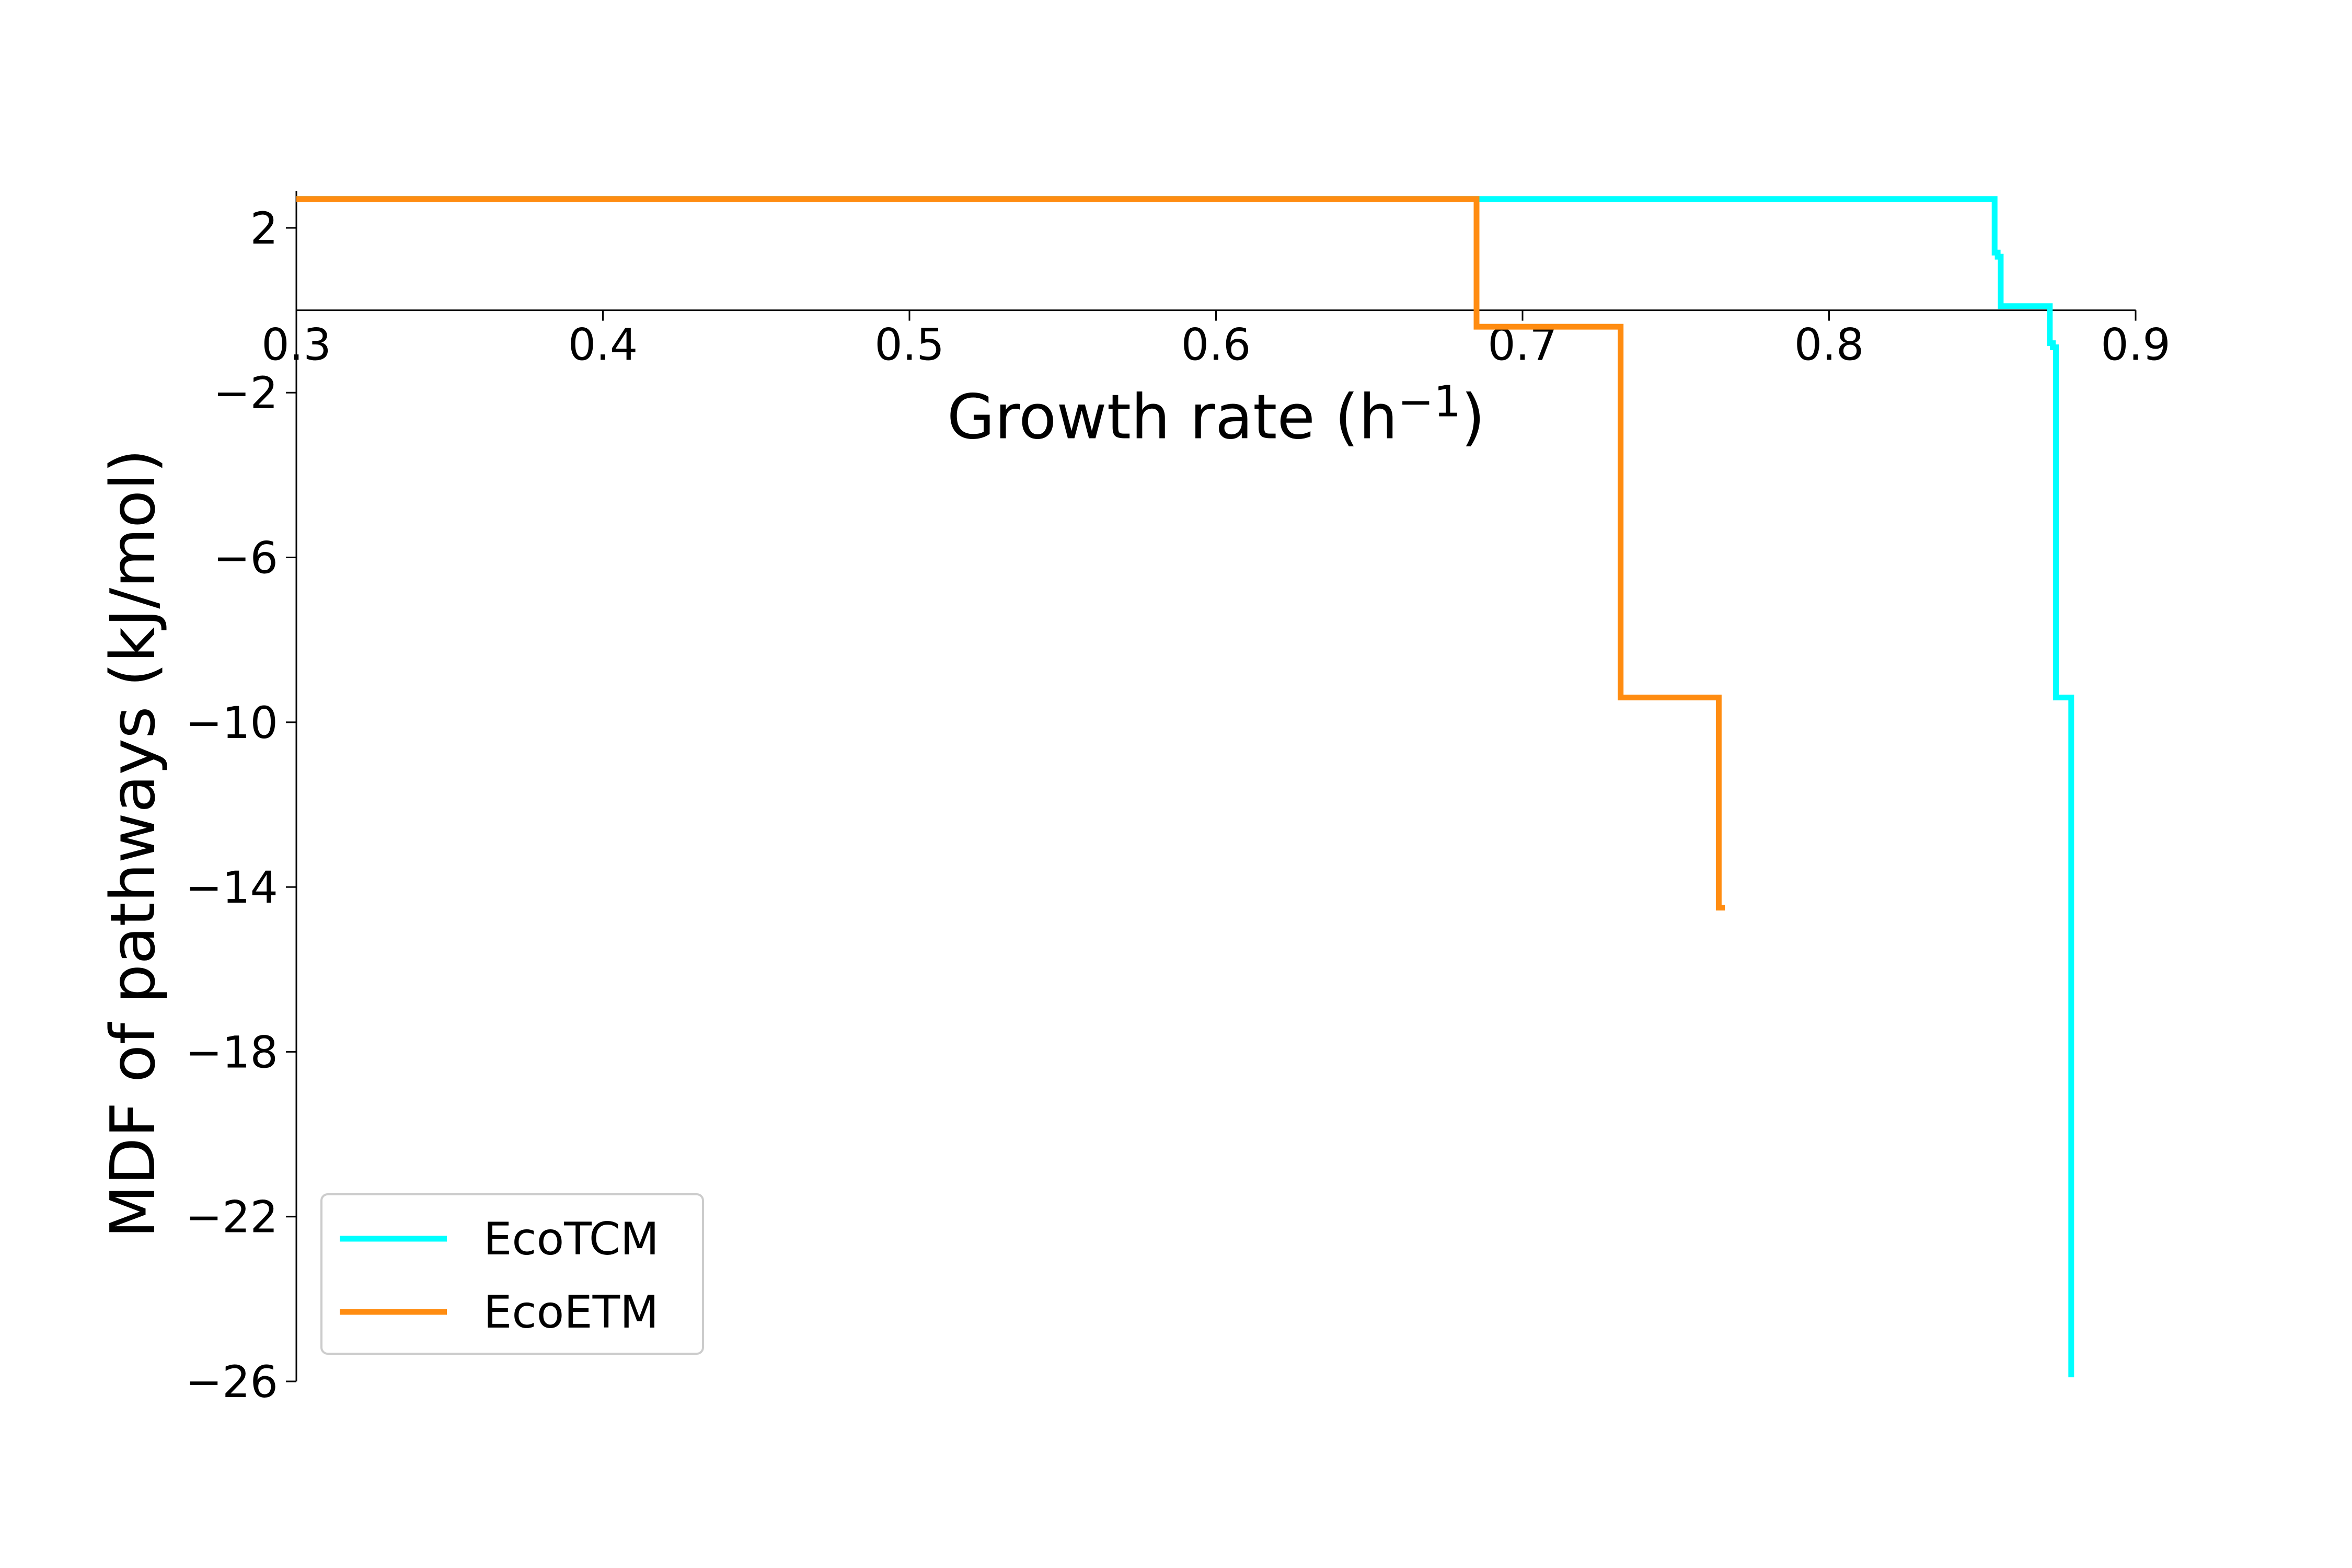 The image size is (2352, 1568). Describe the element at coordinates (264, 228) in the screenshot. I see `y-tick-label: 2` at that location.